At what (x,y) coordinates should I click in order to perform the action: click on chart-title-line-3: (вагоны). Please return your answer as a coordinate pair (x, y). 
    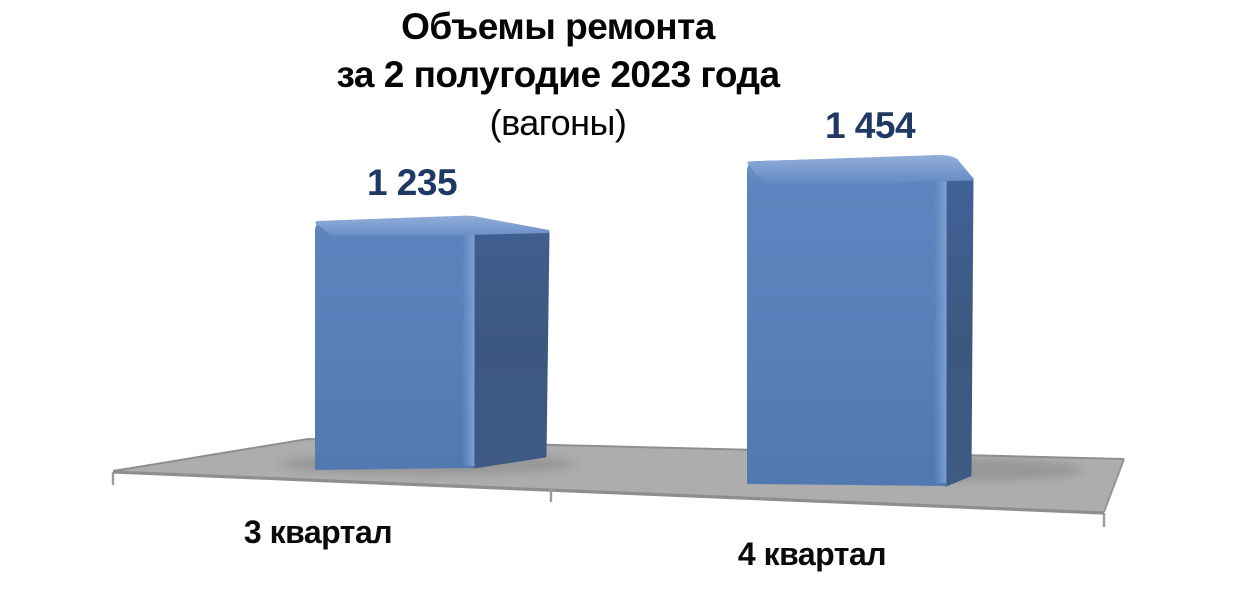
    Looking at the image, I should click on (558, 122).